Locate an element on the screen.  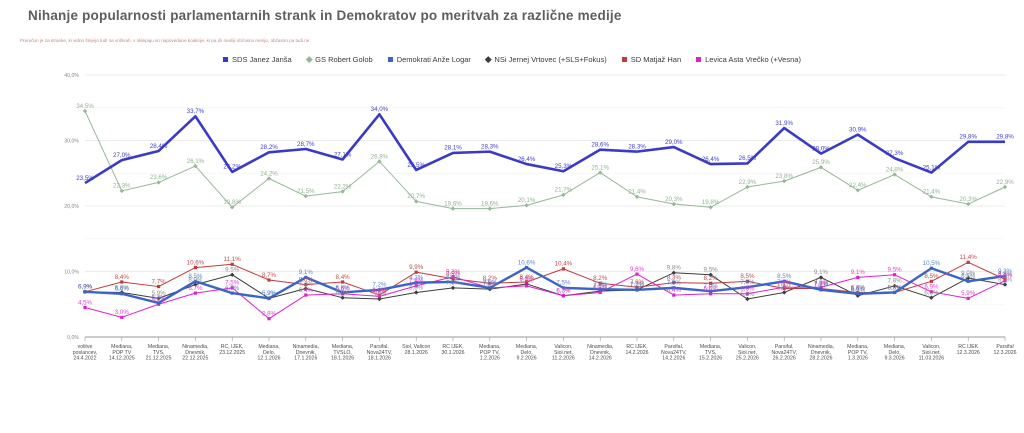
legend-item-levica: Levica Asta Vrečko (+Vesna) is located at coordinates (748, 59).